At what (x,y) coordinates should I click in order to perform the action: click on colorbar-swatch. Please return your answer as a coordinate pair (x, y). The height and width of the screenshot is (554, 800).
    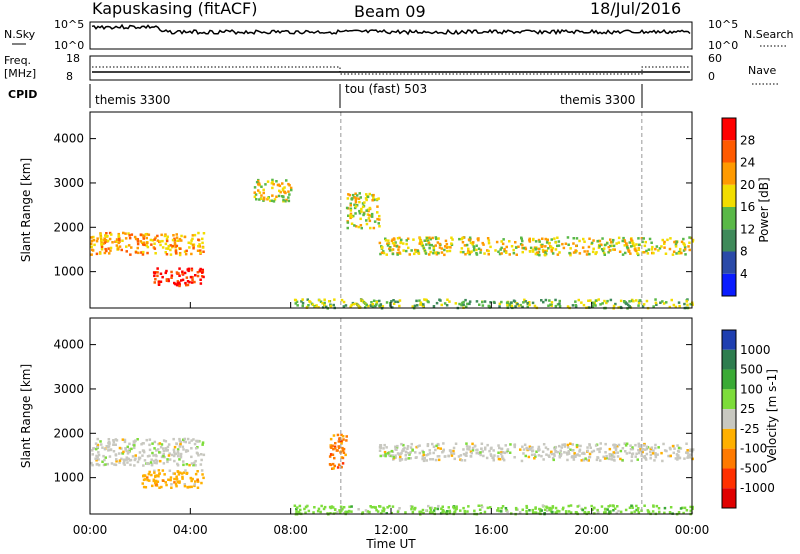
    Looking at the image, I should click on (729, 284).